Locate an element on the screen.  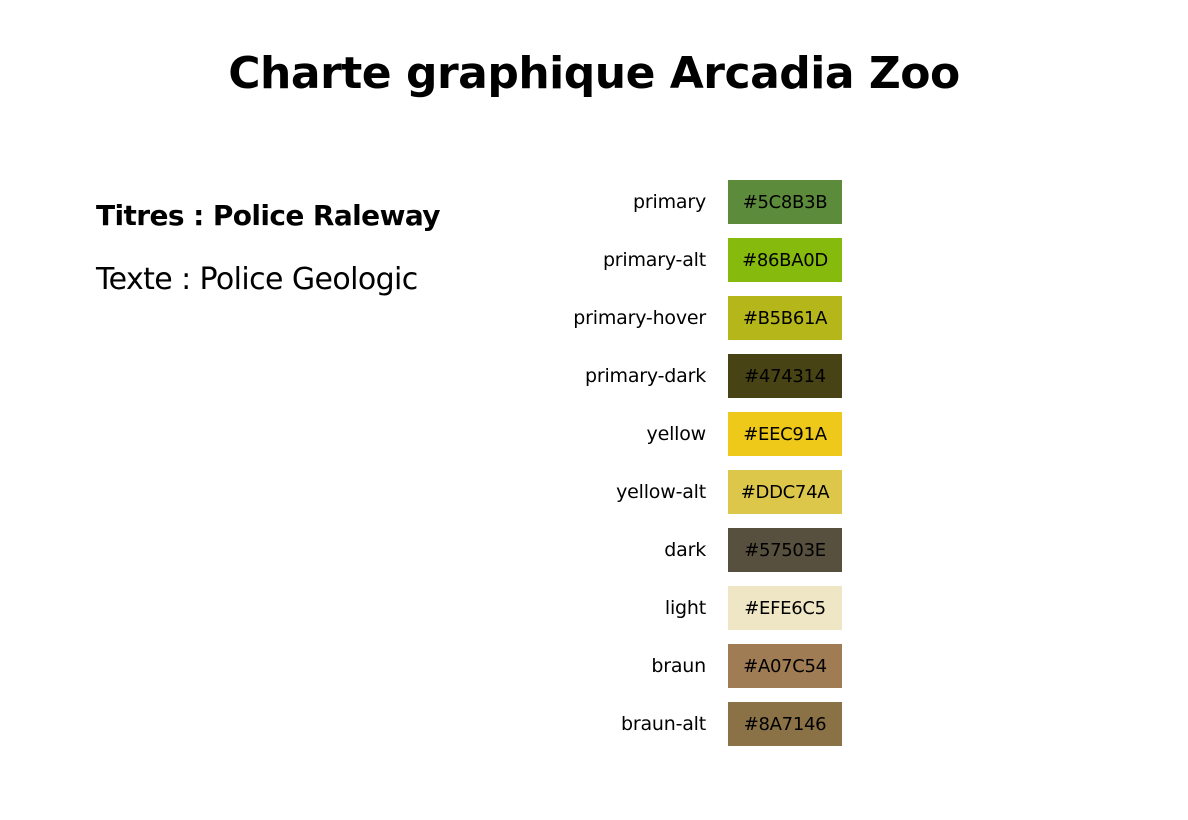
swatch-row-primary: primary #5C8B3B is located at coordinates (695, 202).